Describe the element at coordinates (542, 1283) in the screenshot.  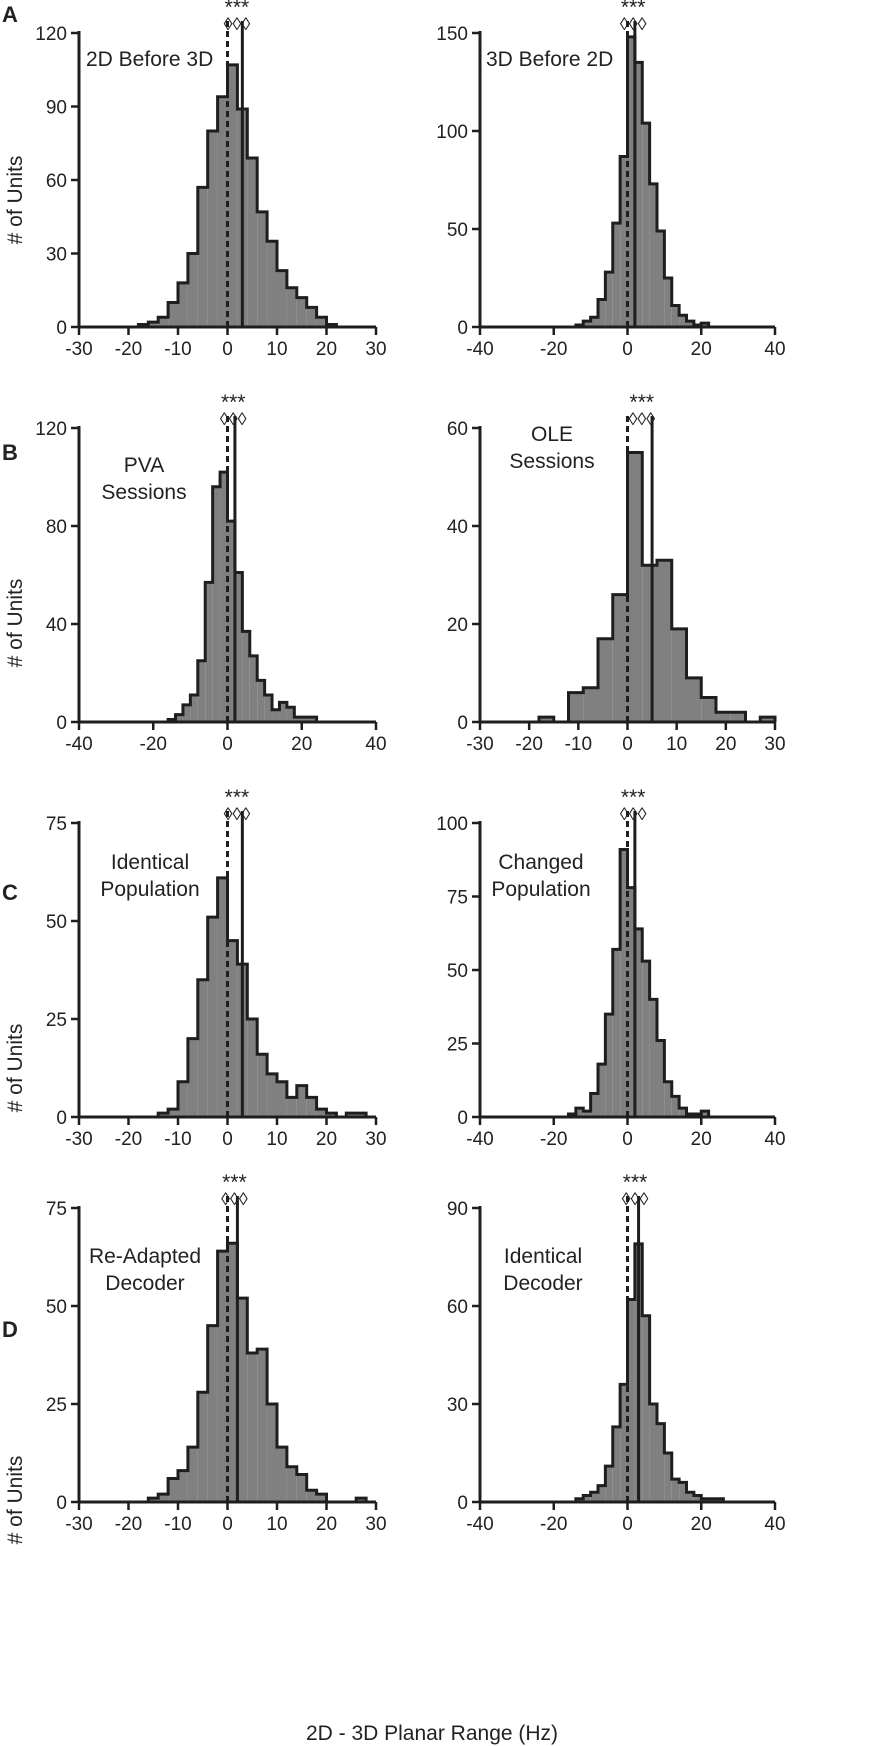
I see `panel-annotation: Decoder` at that location.